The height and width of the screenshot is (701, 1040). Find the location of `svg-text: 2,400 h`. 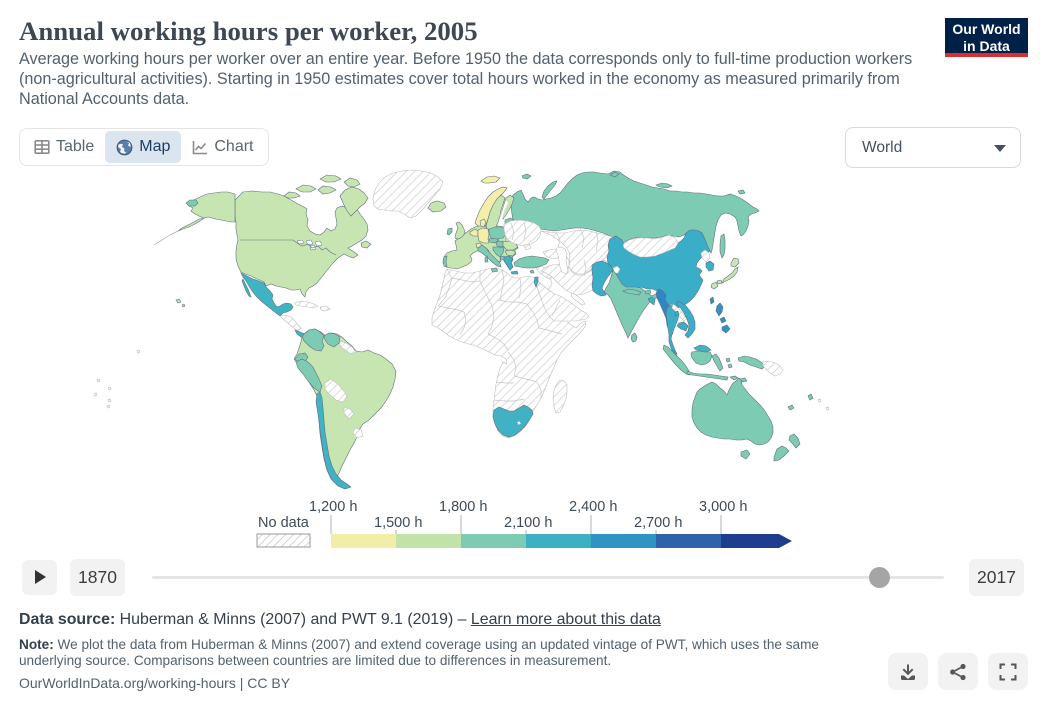

svg-text: 2,400 h is located at coordinates (593, 507).